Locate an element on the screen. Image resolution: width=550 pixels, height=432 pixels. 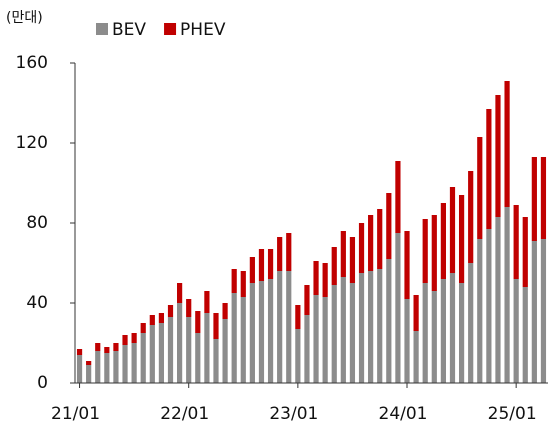
x-tick-label: 25/01 is located at coordinates (512, 414).